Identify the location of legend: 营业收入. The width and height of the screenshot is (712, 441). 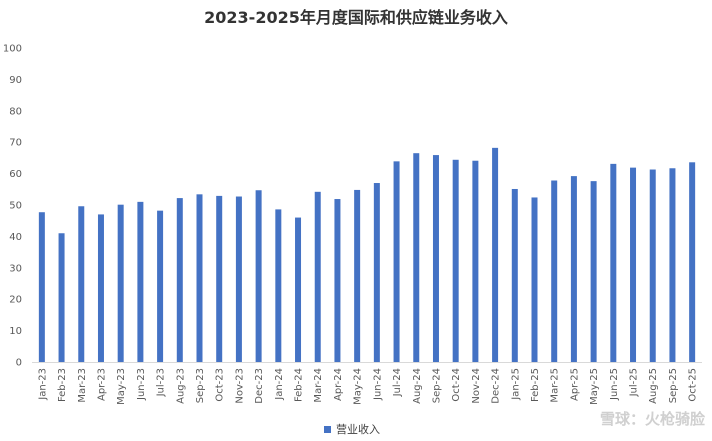
(352, 429).